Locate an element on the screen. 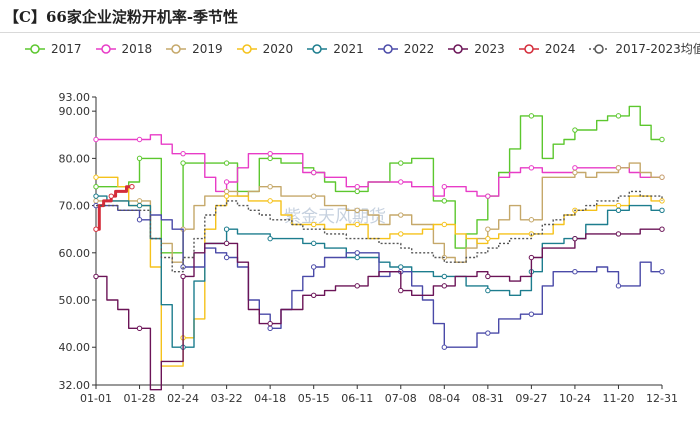  x-tick-label: 10-24 is located at coordinates (575, 398).